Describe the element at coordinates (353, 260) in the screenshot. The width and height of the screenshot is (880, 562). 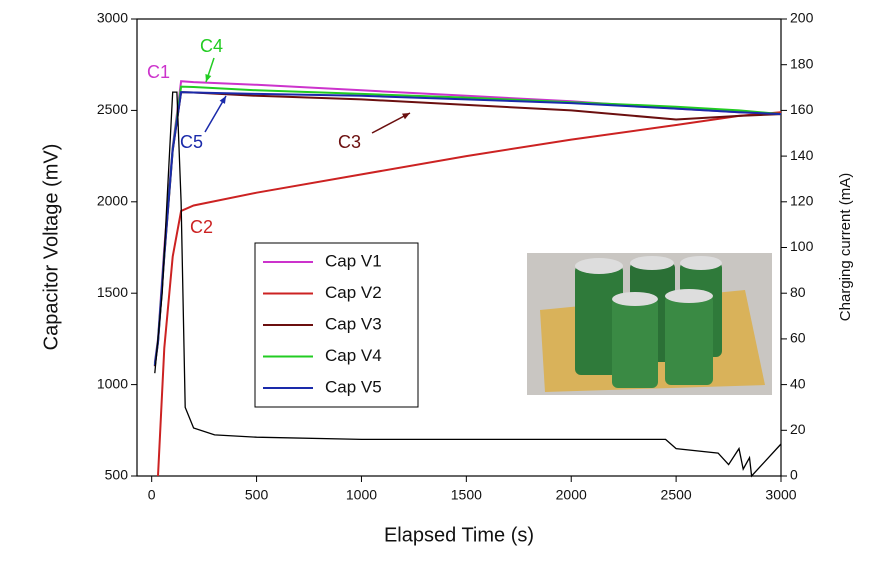
I see `legend-label: Cap V1` at that location.